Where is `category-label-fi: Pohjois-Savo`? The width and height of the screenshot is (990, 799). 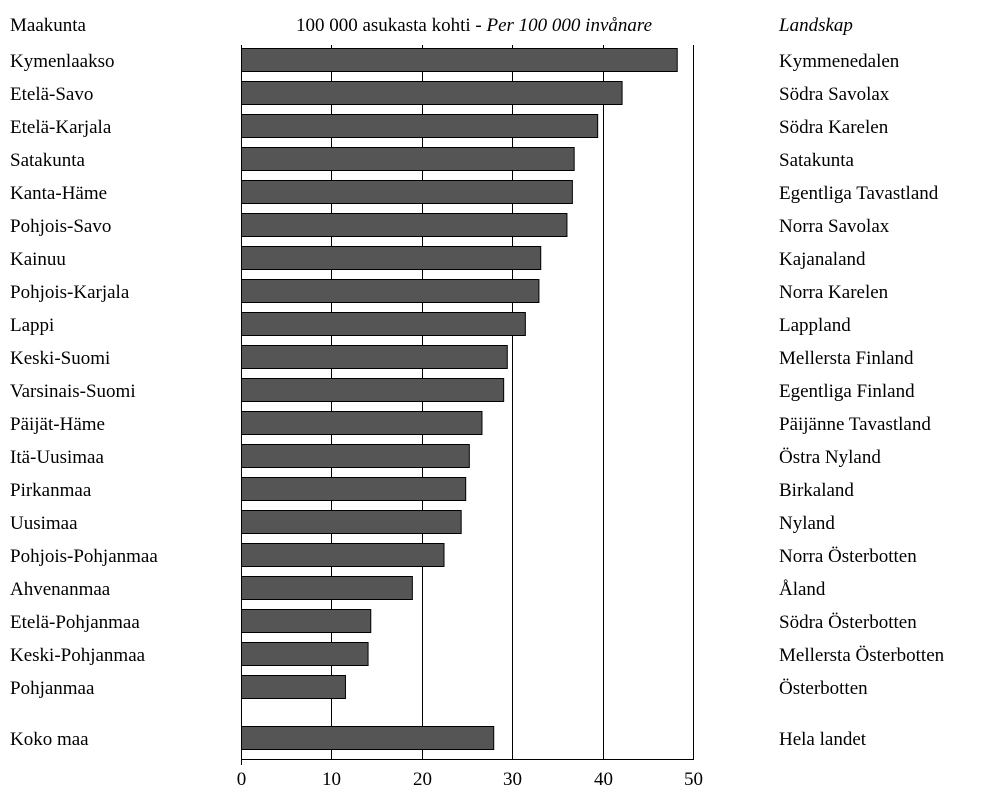 category-label-fi: Pohjois-Savo is located at coordinates (60, 226).